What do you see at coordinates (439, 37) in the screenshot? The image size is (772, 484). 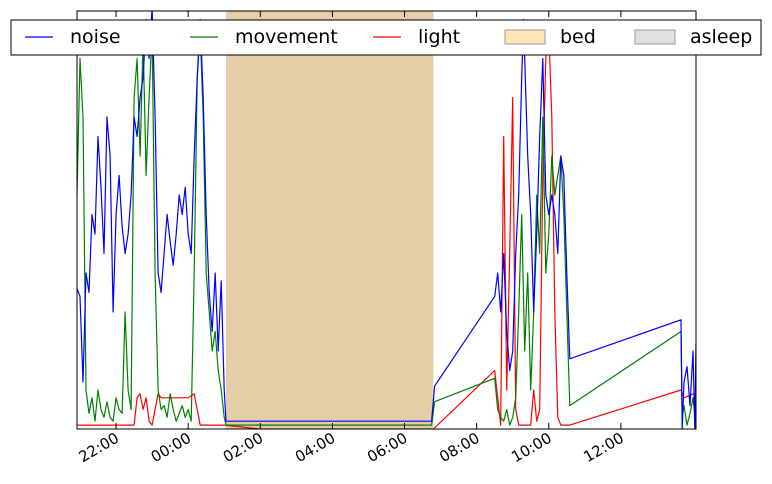 I see `legend-label-light: light` at bounding box center [439, 37].